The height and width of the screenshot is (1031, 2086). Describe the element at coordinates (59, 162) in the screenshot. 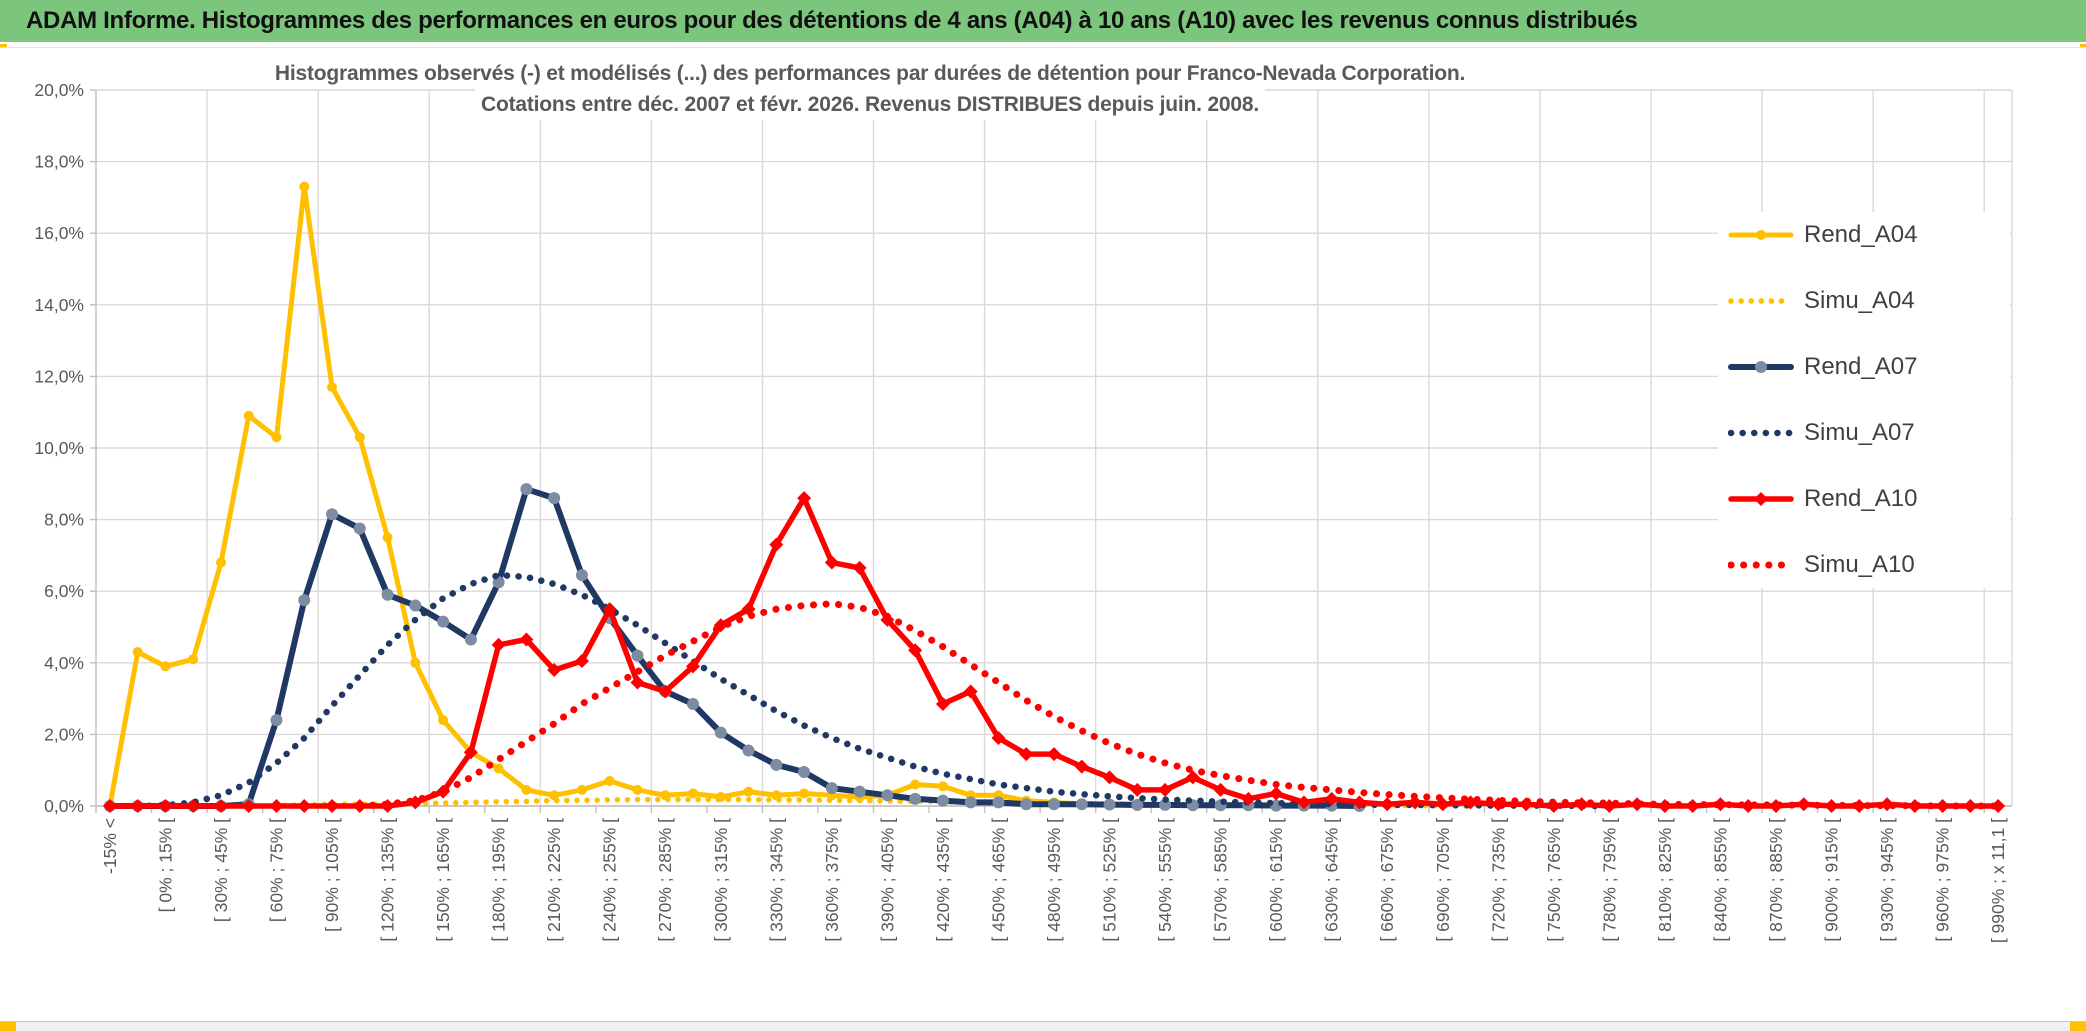

I see `svg-text: 18,0%` at that location.